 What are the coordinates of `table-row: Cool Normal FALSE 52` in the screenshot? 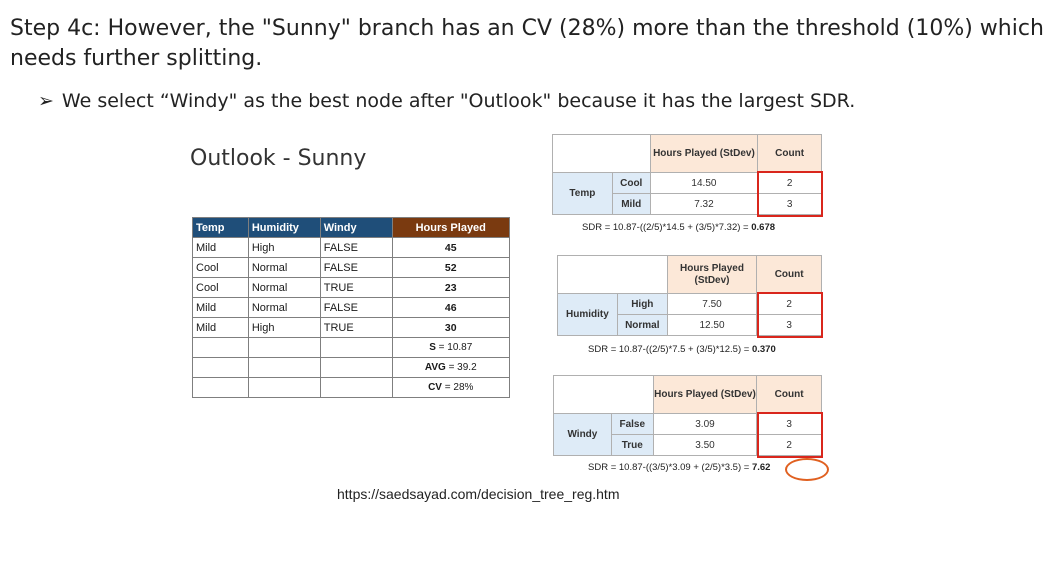 It's located at (351, 267).